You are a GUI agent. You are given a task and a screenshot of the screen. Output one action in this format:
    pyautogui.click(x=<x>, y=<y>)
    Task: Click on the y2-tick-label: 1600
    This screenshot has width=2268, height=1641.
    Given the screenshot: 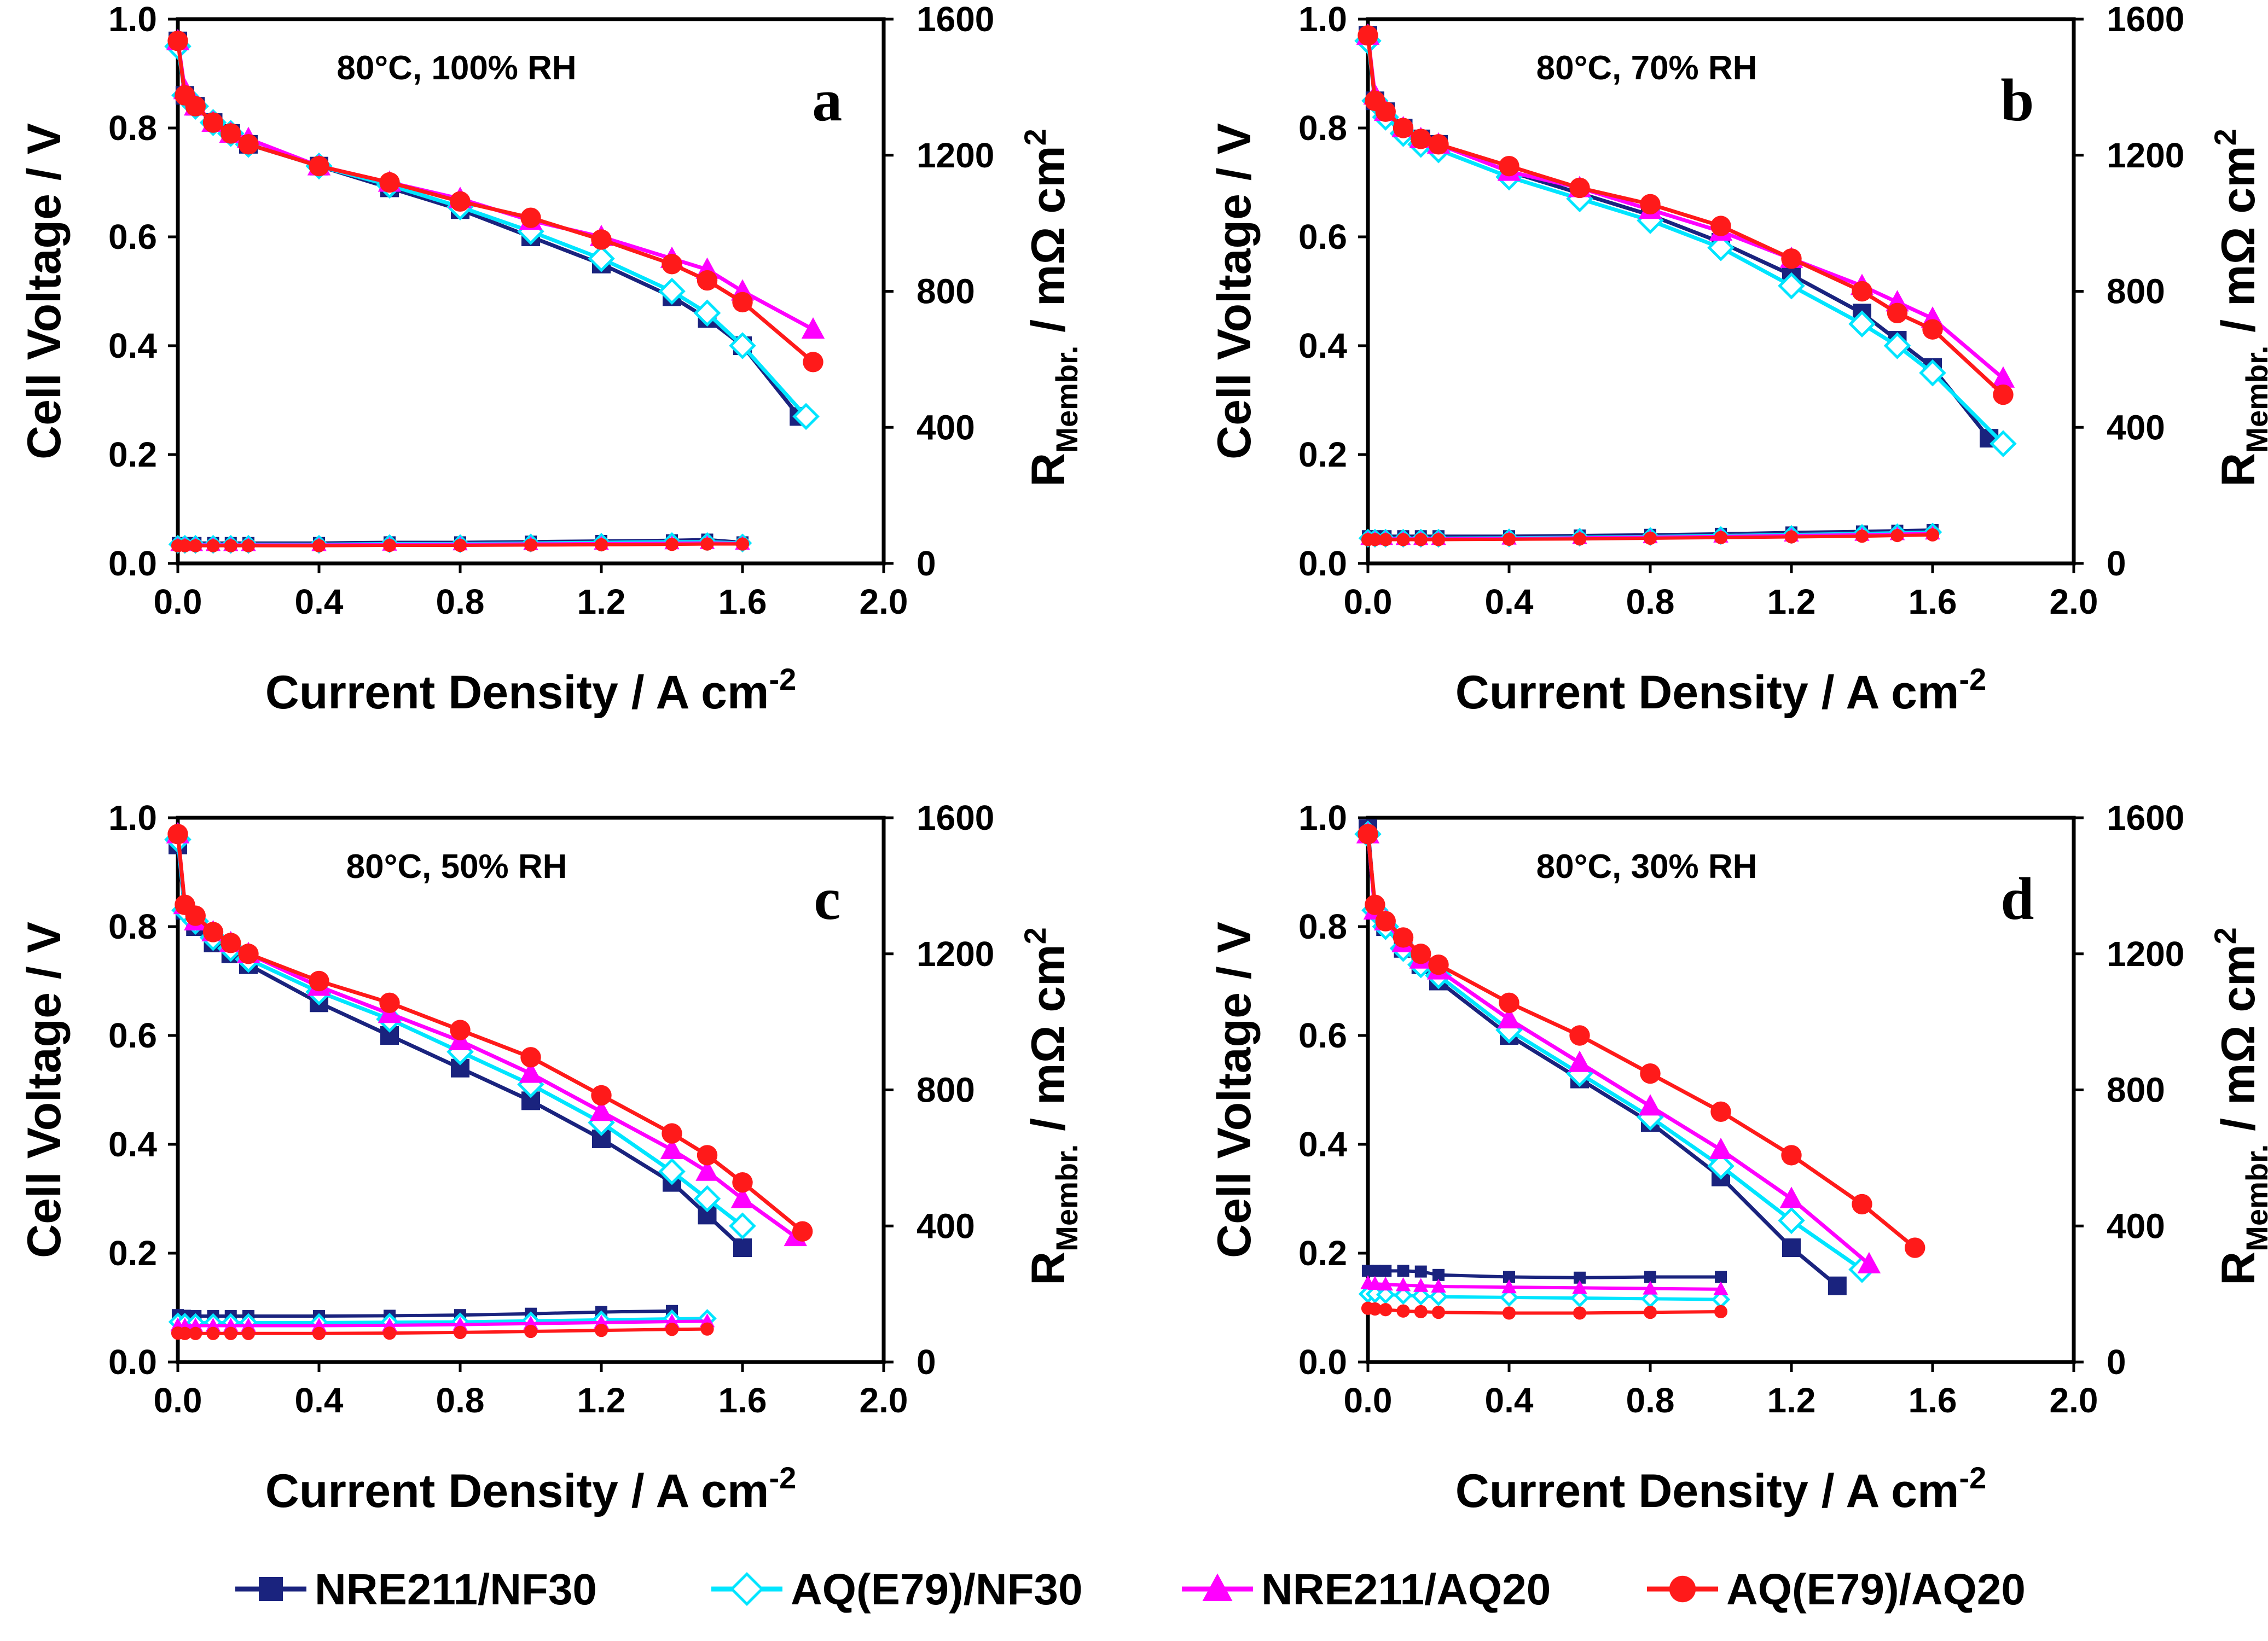 What is the action you would take?
    pyautogui.click(x=2145, y=818)
    